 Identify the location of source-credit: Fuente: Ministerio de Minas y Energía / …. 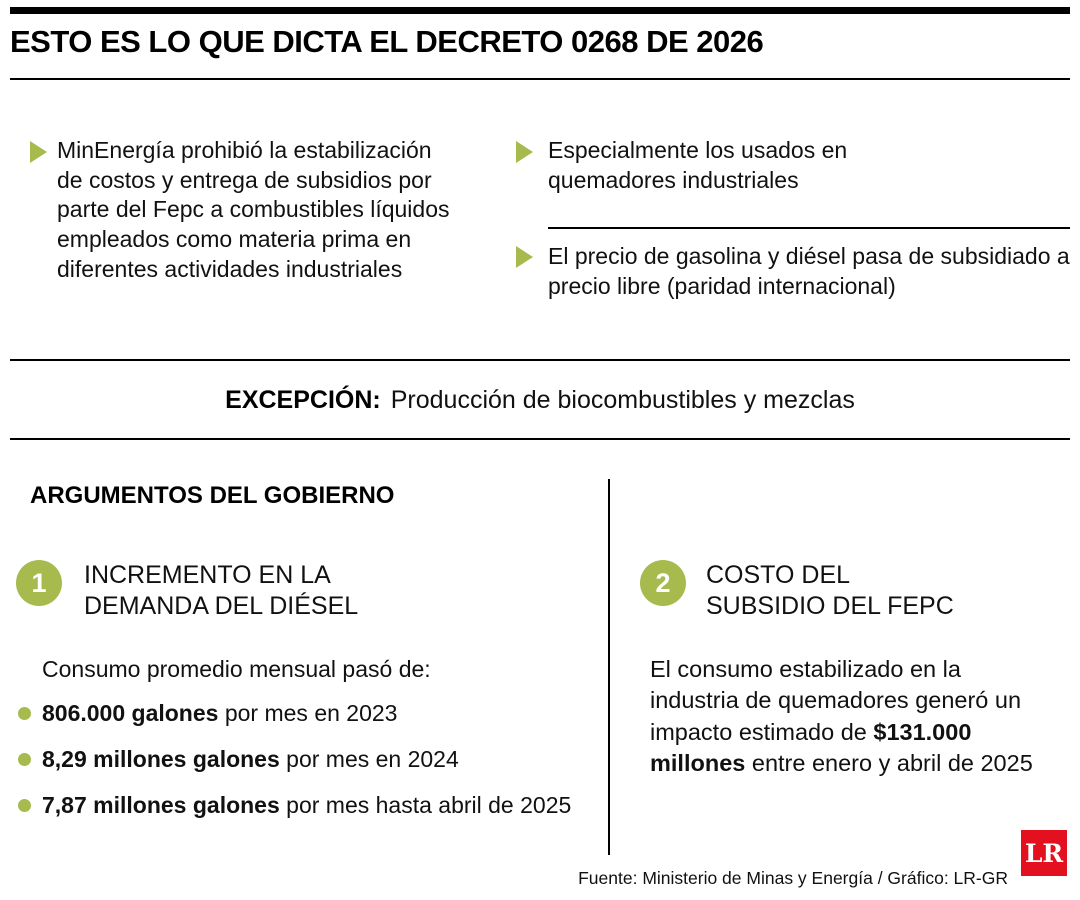
(793, 878).